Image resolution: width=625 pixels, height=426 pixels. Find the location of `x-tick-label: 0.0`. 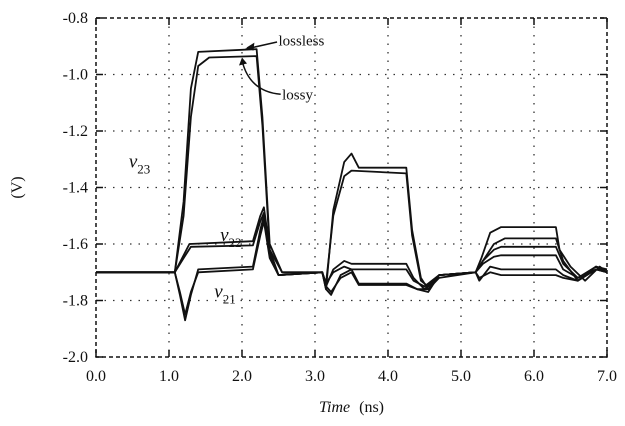

x-tick-label: 0.0 is located at coordinates (96, 376).